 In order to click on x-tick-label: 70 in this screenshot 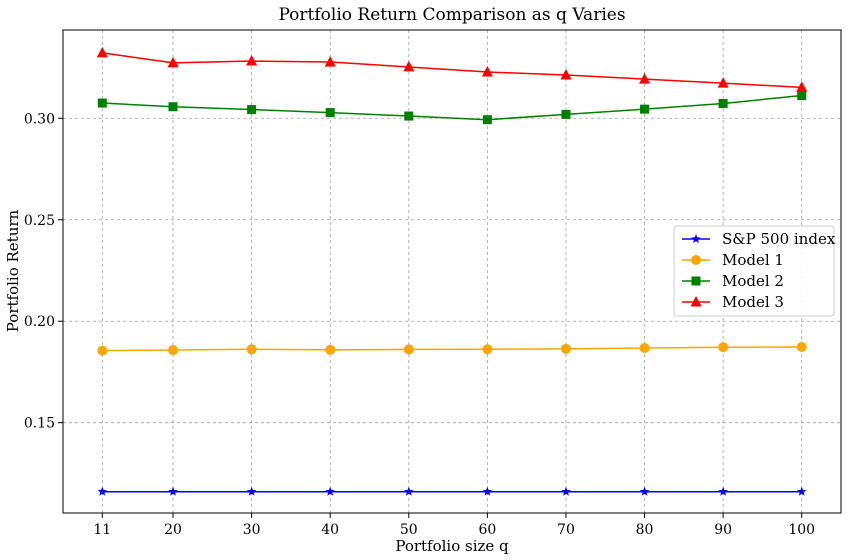, I will do `click(566, 530)`.